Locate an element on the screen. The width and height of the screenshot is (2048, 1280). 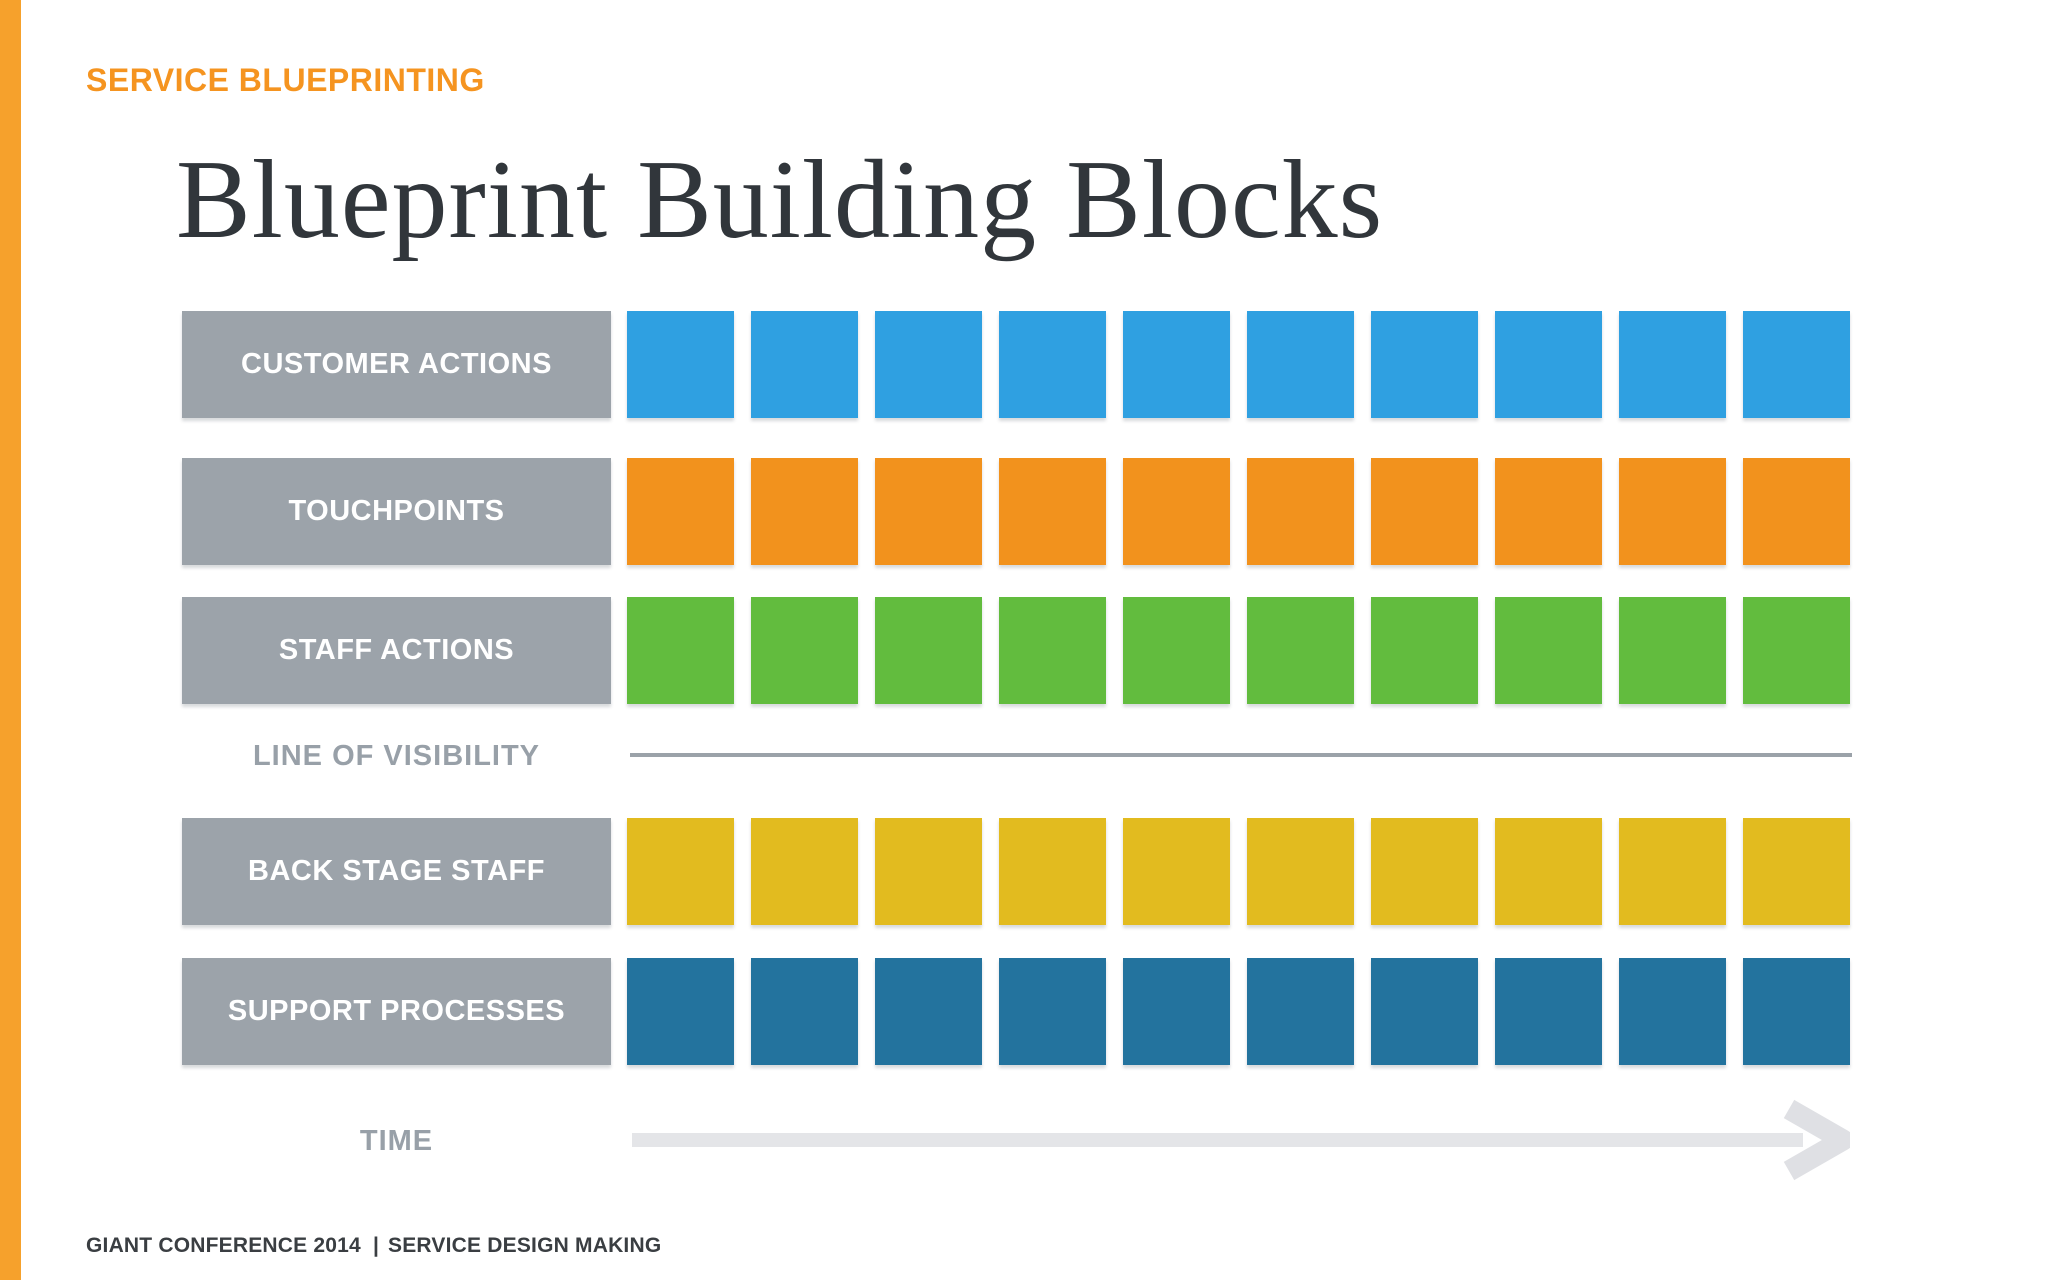
page-title: Blueprint Building Blocks is located at coordinates (780, 200).